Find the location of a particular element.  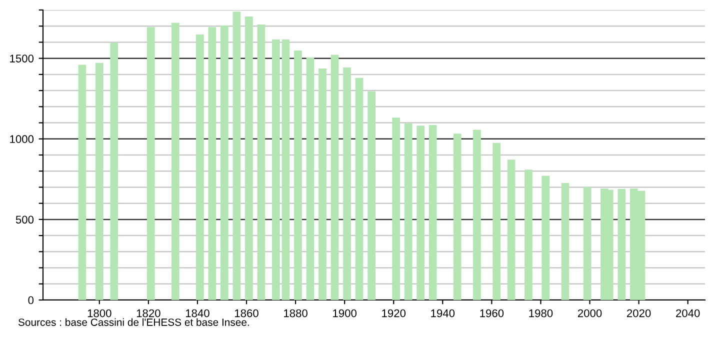

x-tick-label: 2040 is located at coordinates (688, 313).